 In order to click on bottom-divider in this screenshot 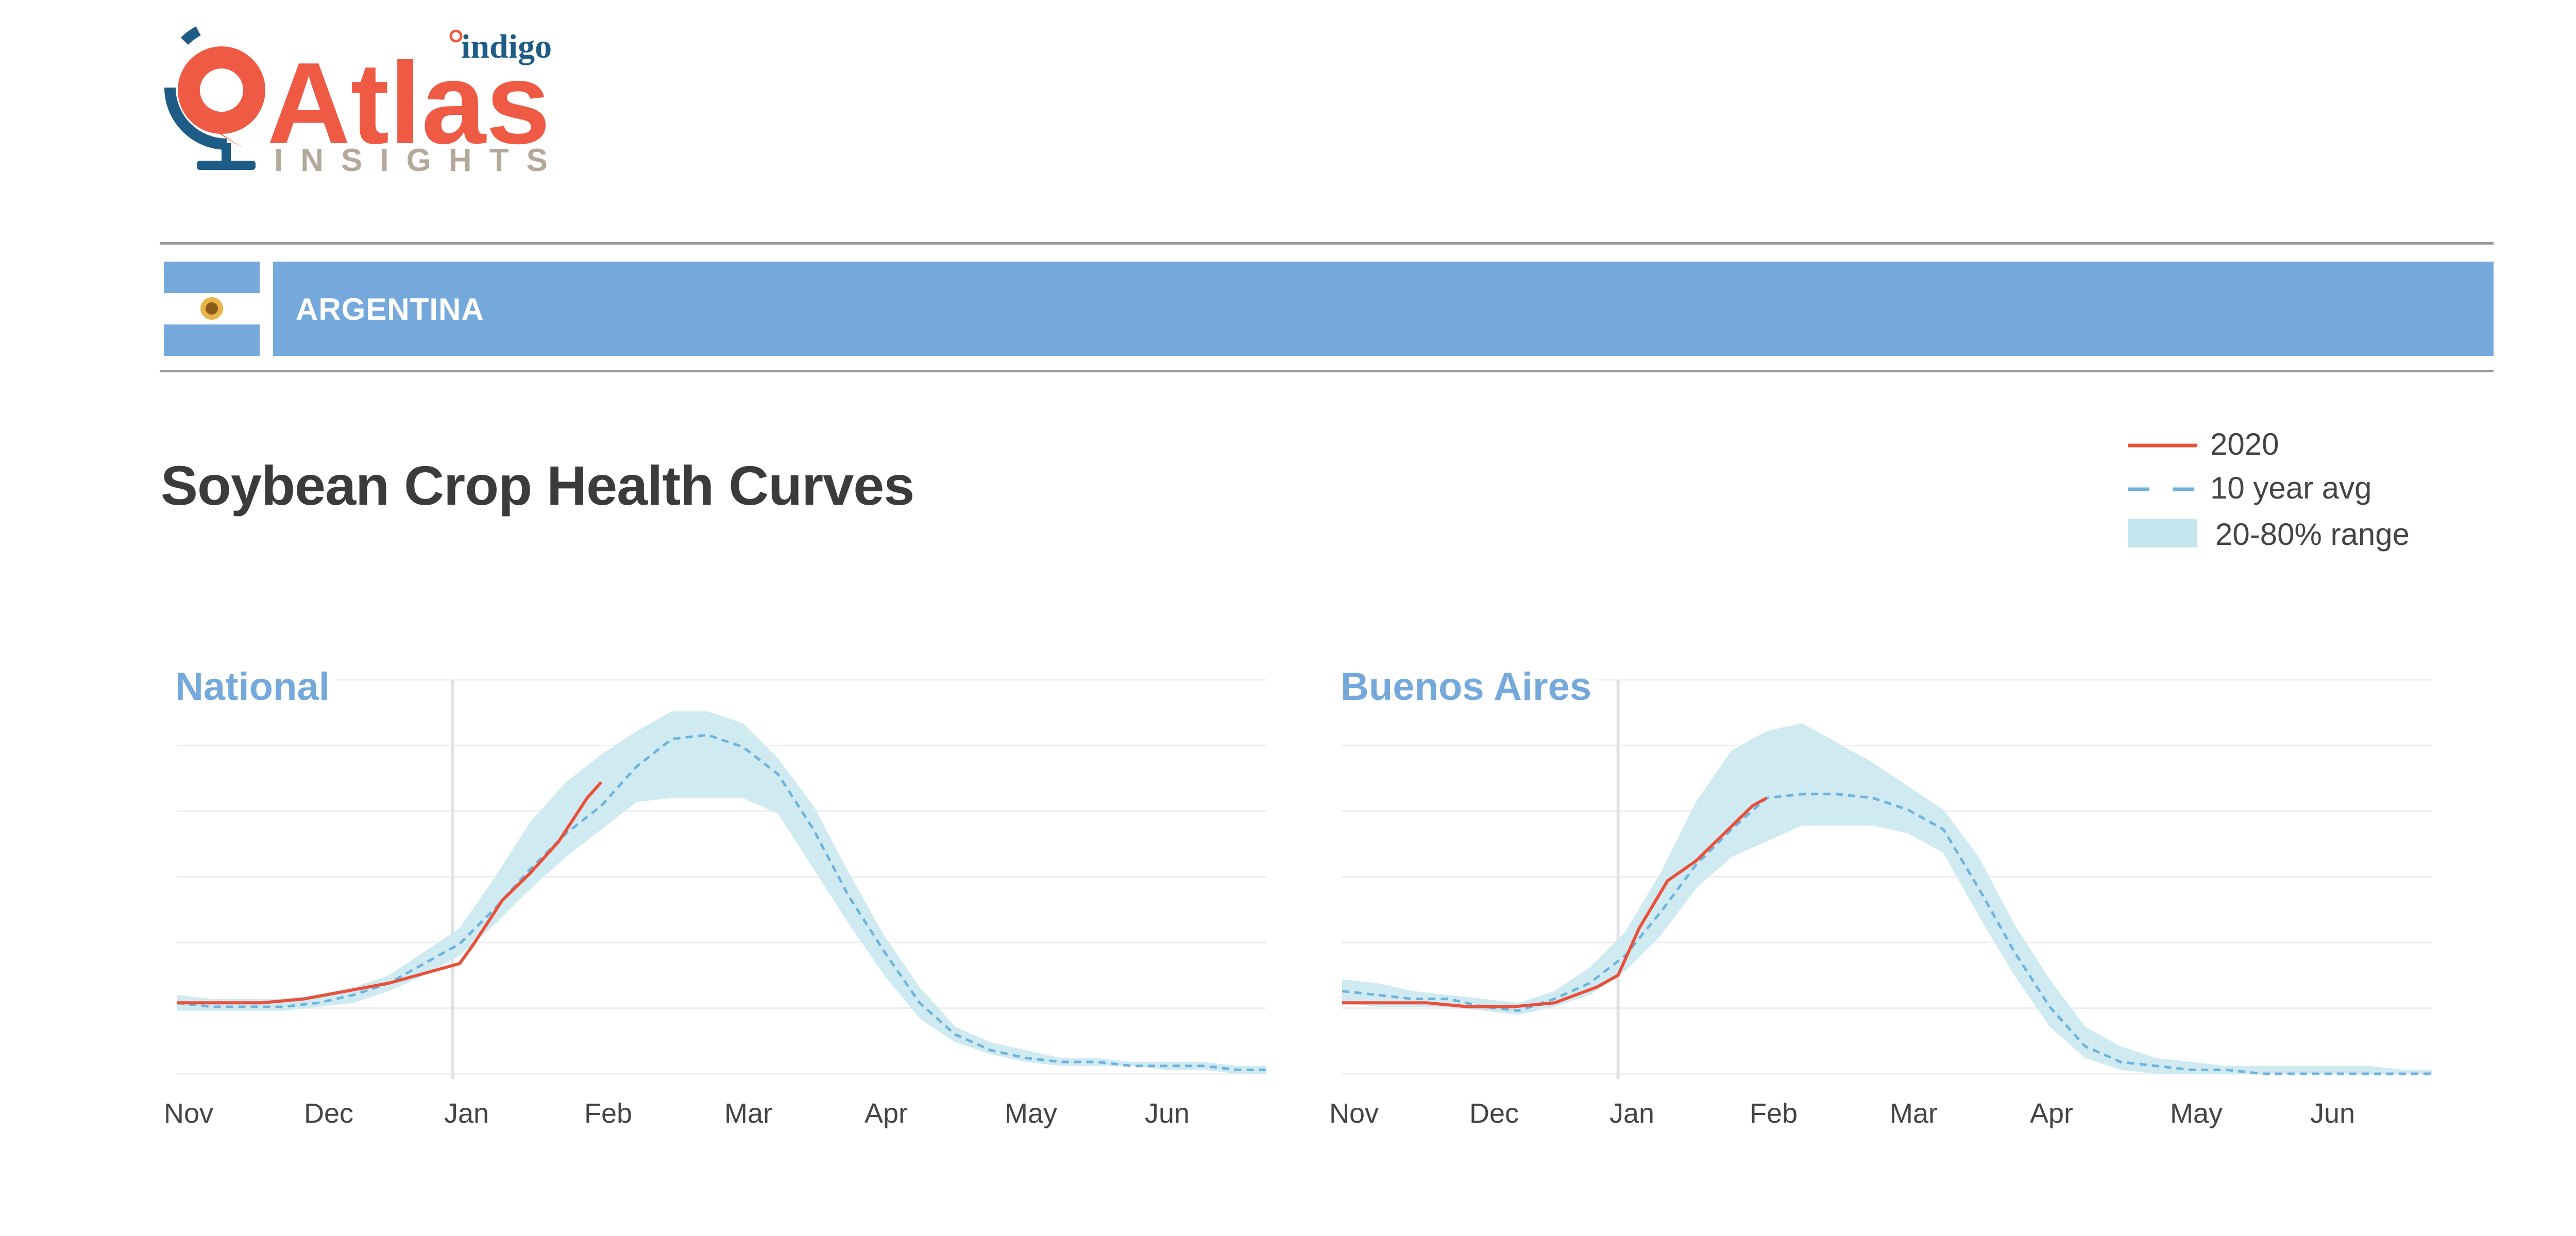, I will do `click(1327, 371)`.